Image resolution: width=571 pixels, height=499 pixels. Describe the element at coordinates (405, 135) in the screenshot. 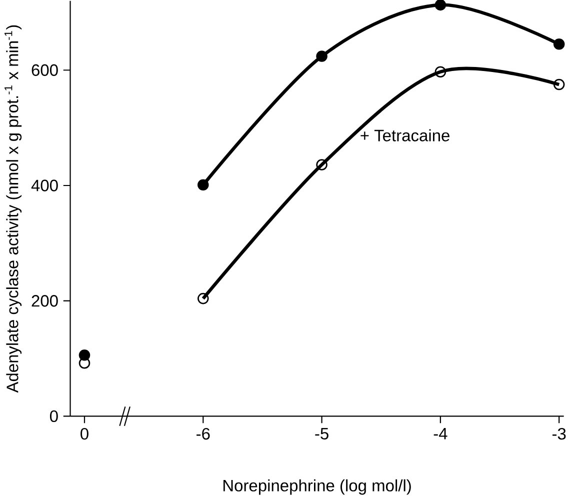

I see `annotation: + Tetracaine` at that location.